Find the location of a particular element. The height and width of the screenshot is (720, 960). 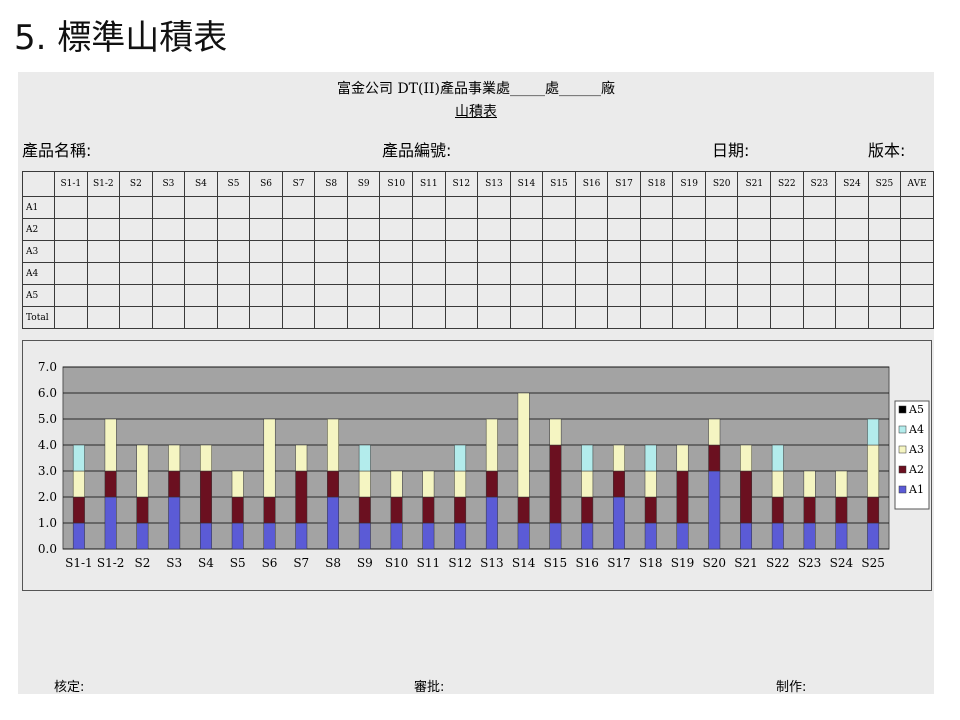

column-header: S5 is located at coordinates (233, 184).